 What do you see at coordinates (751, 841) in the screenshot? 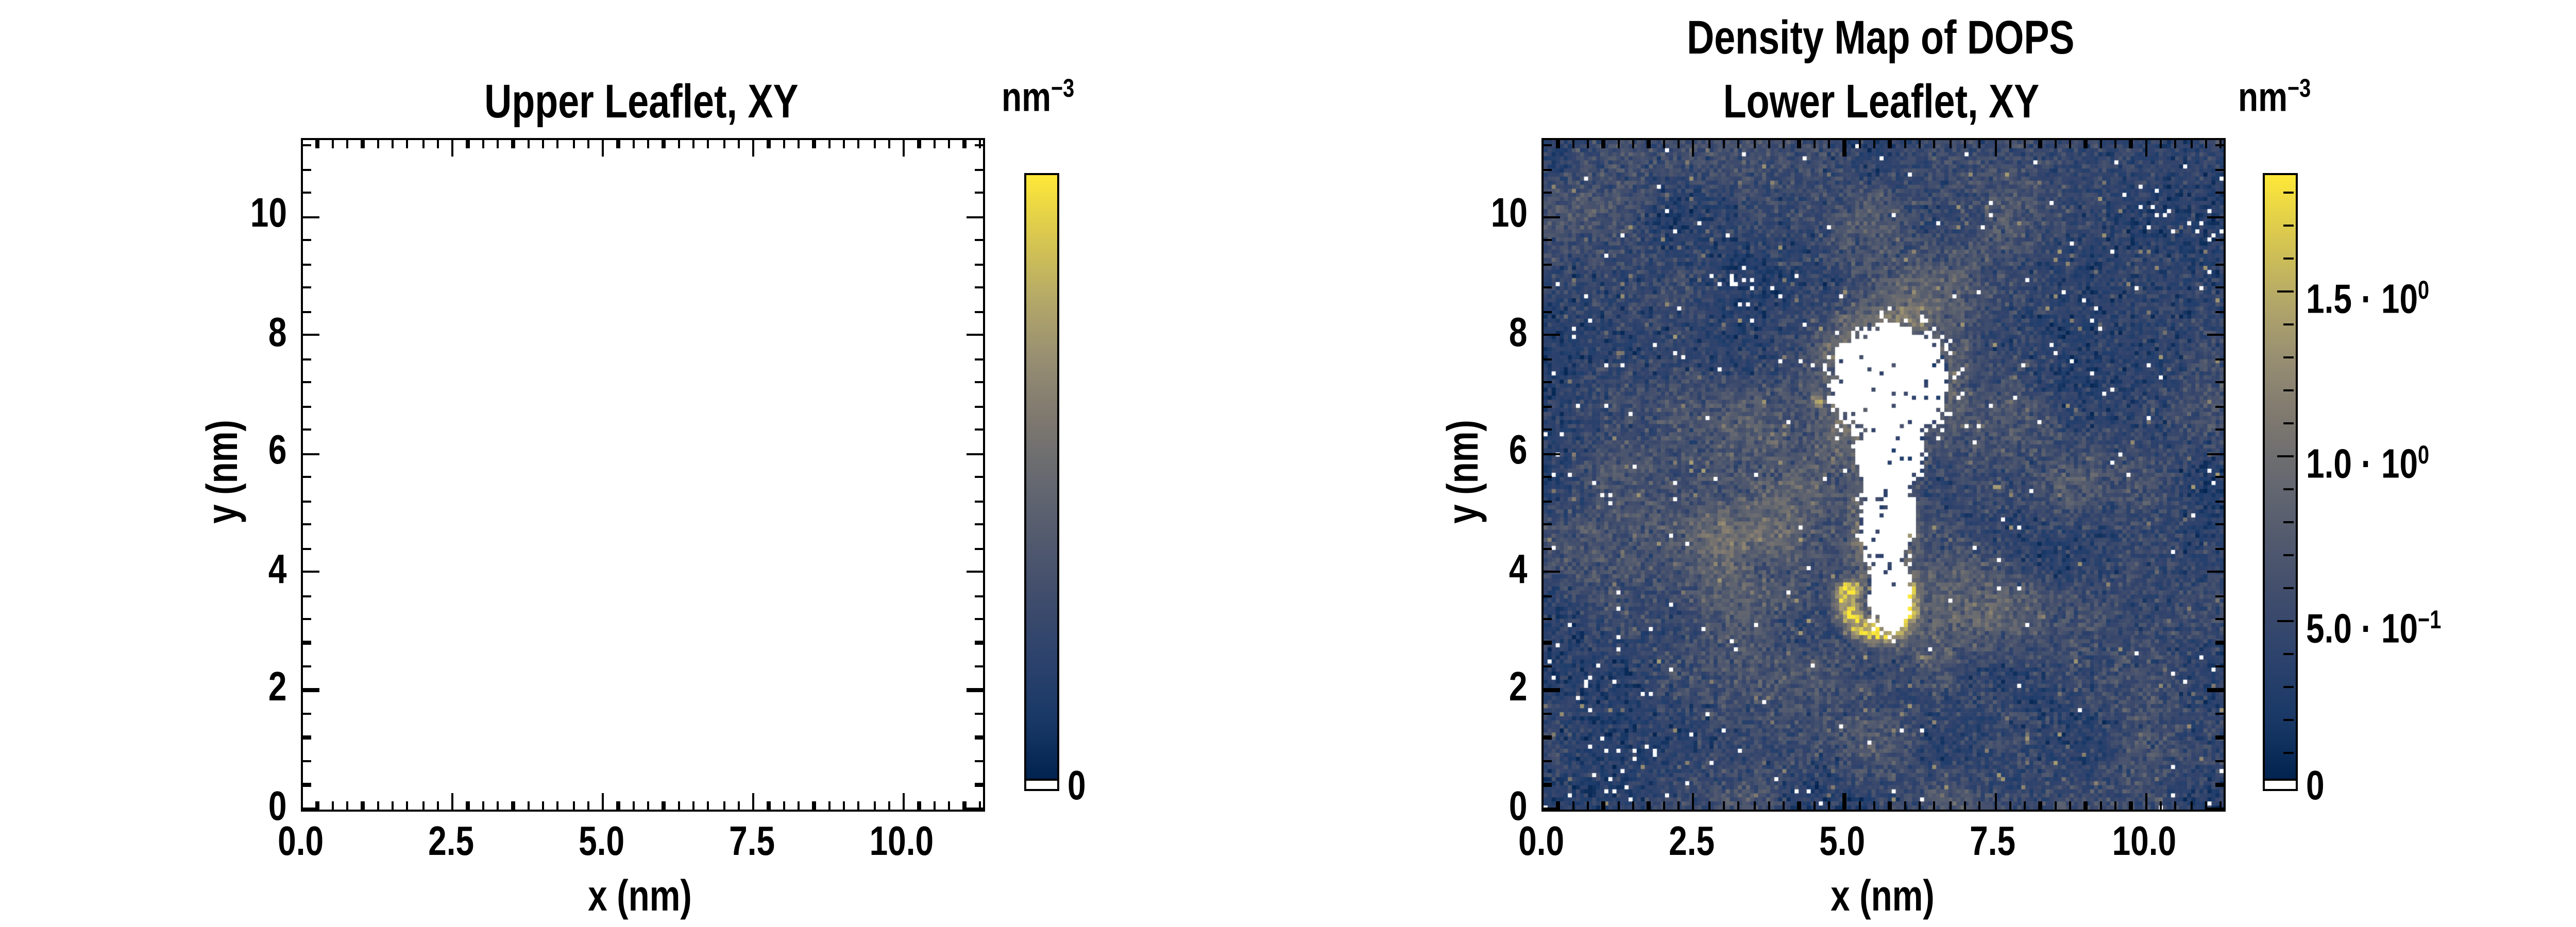
I see `x-tick-label-text: 7.5` at bounding box center [751, 841].